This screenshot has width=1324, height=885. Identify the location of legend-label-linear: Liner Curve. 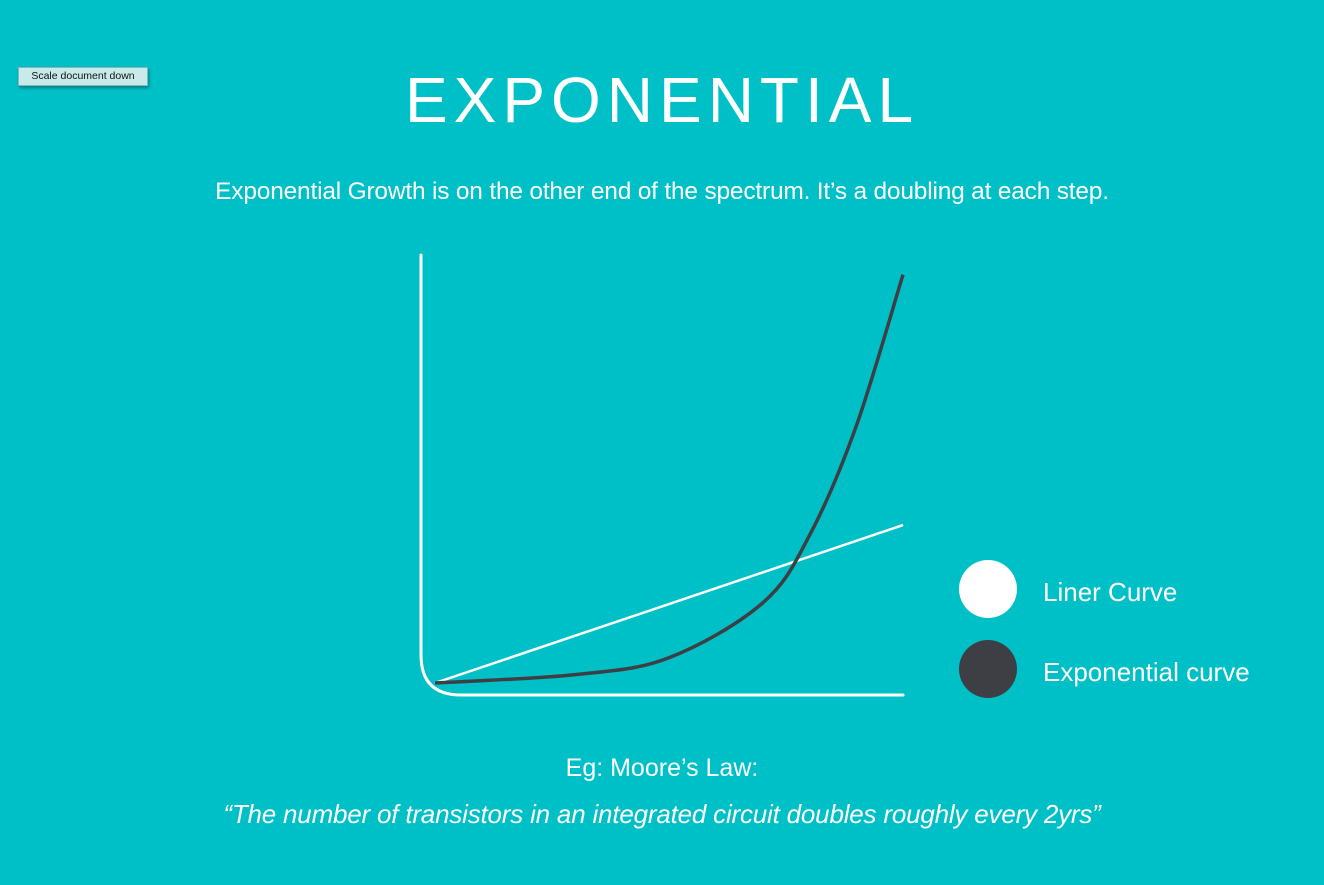
(1110, 592).